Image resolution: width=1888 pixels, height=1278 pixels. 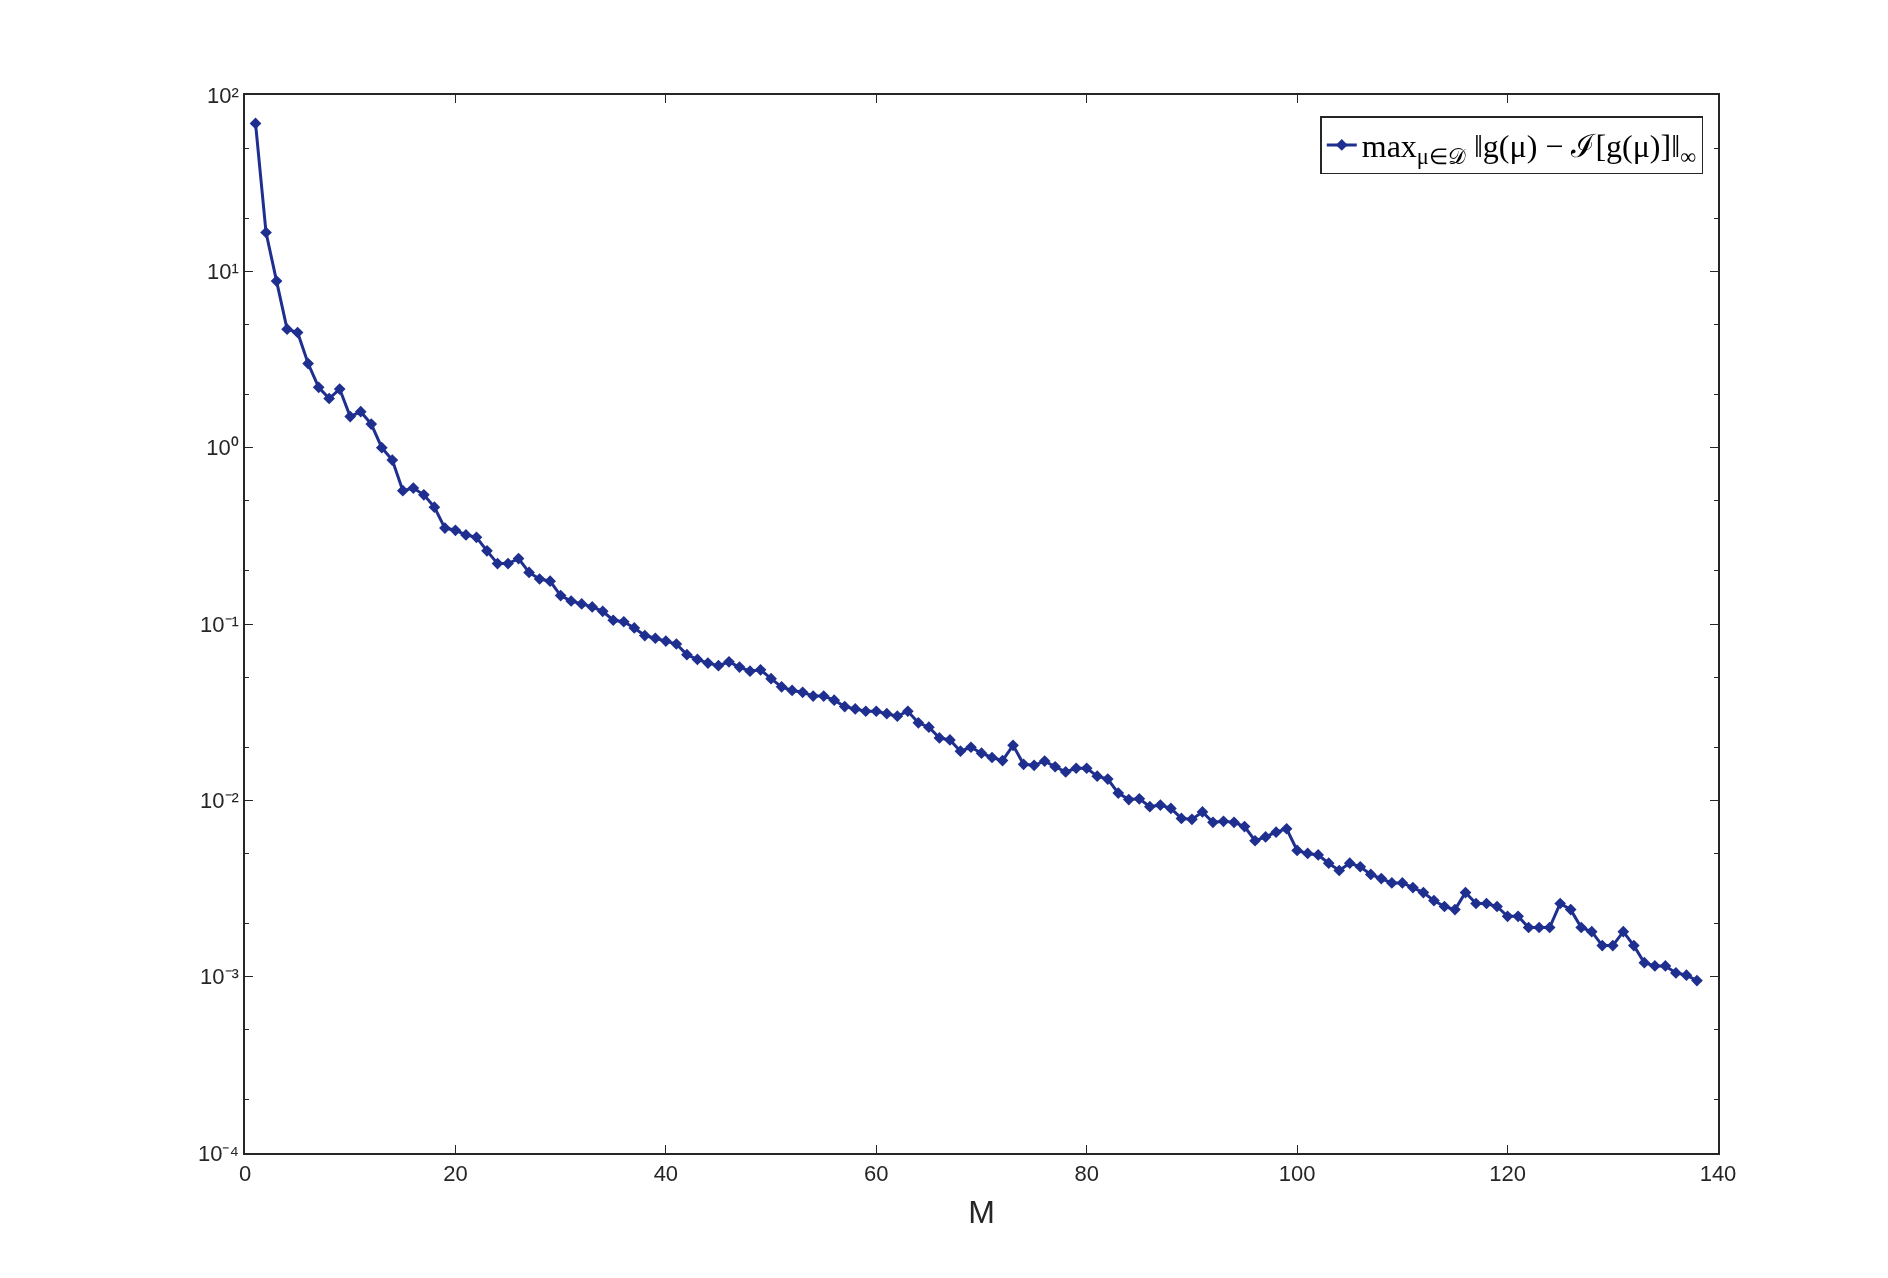 I want to click on x-tick-label: 0, so click(x=245, y=1174).